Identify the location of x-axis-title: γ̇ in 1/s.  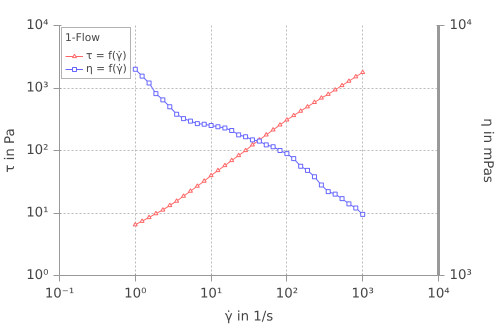
(249, 317).